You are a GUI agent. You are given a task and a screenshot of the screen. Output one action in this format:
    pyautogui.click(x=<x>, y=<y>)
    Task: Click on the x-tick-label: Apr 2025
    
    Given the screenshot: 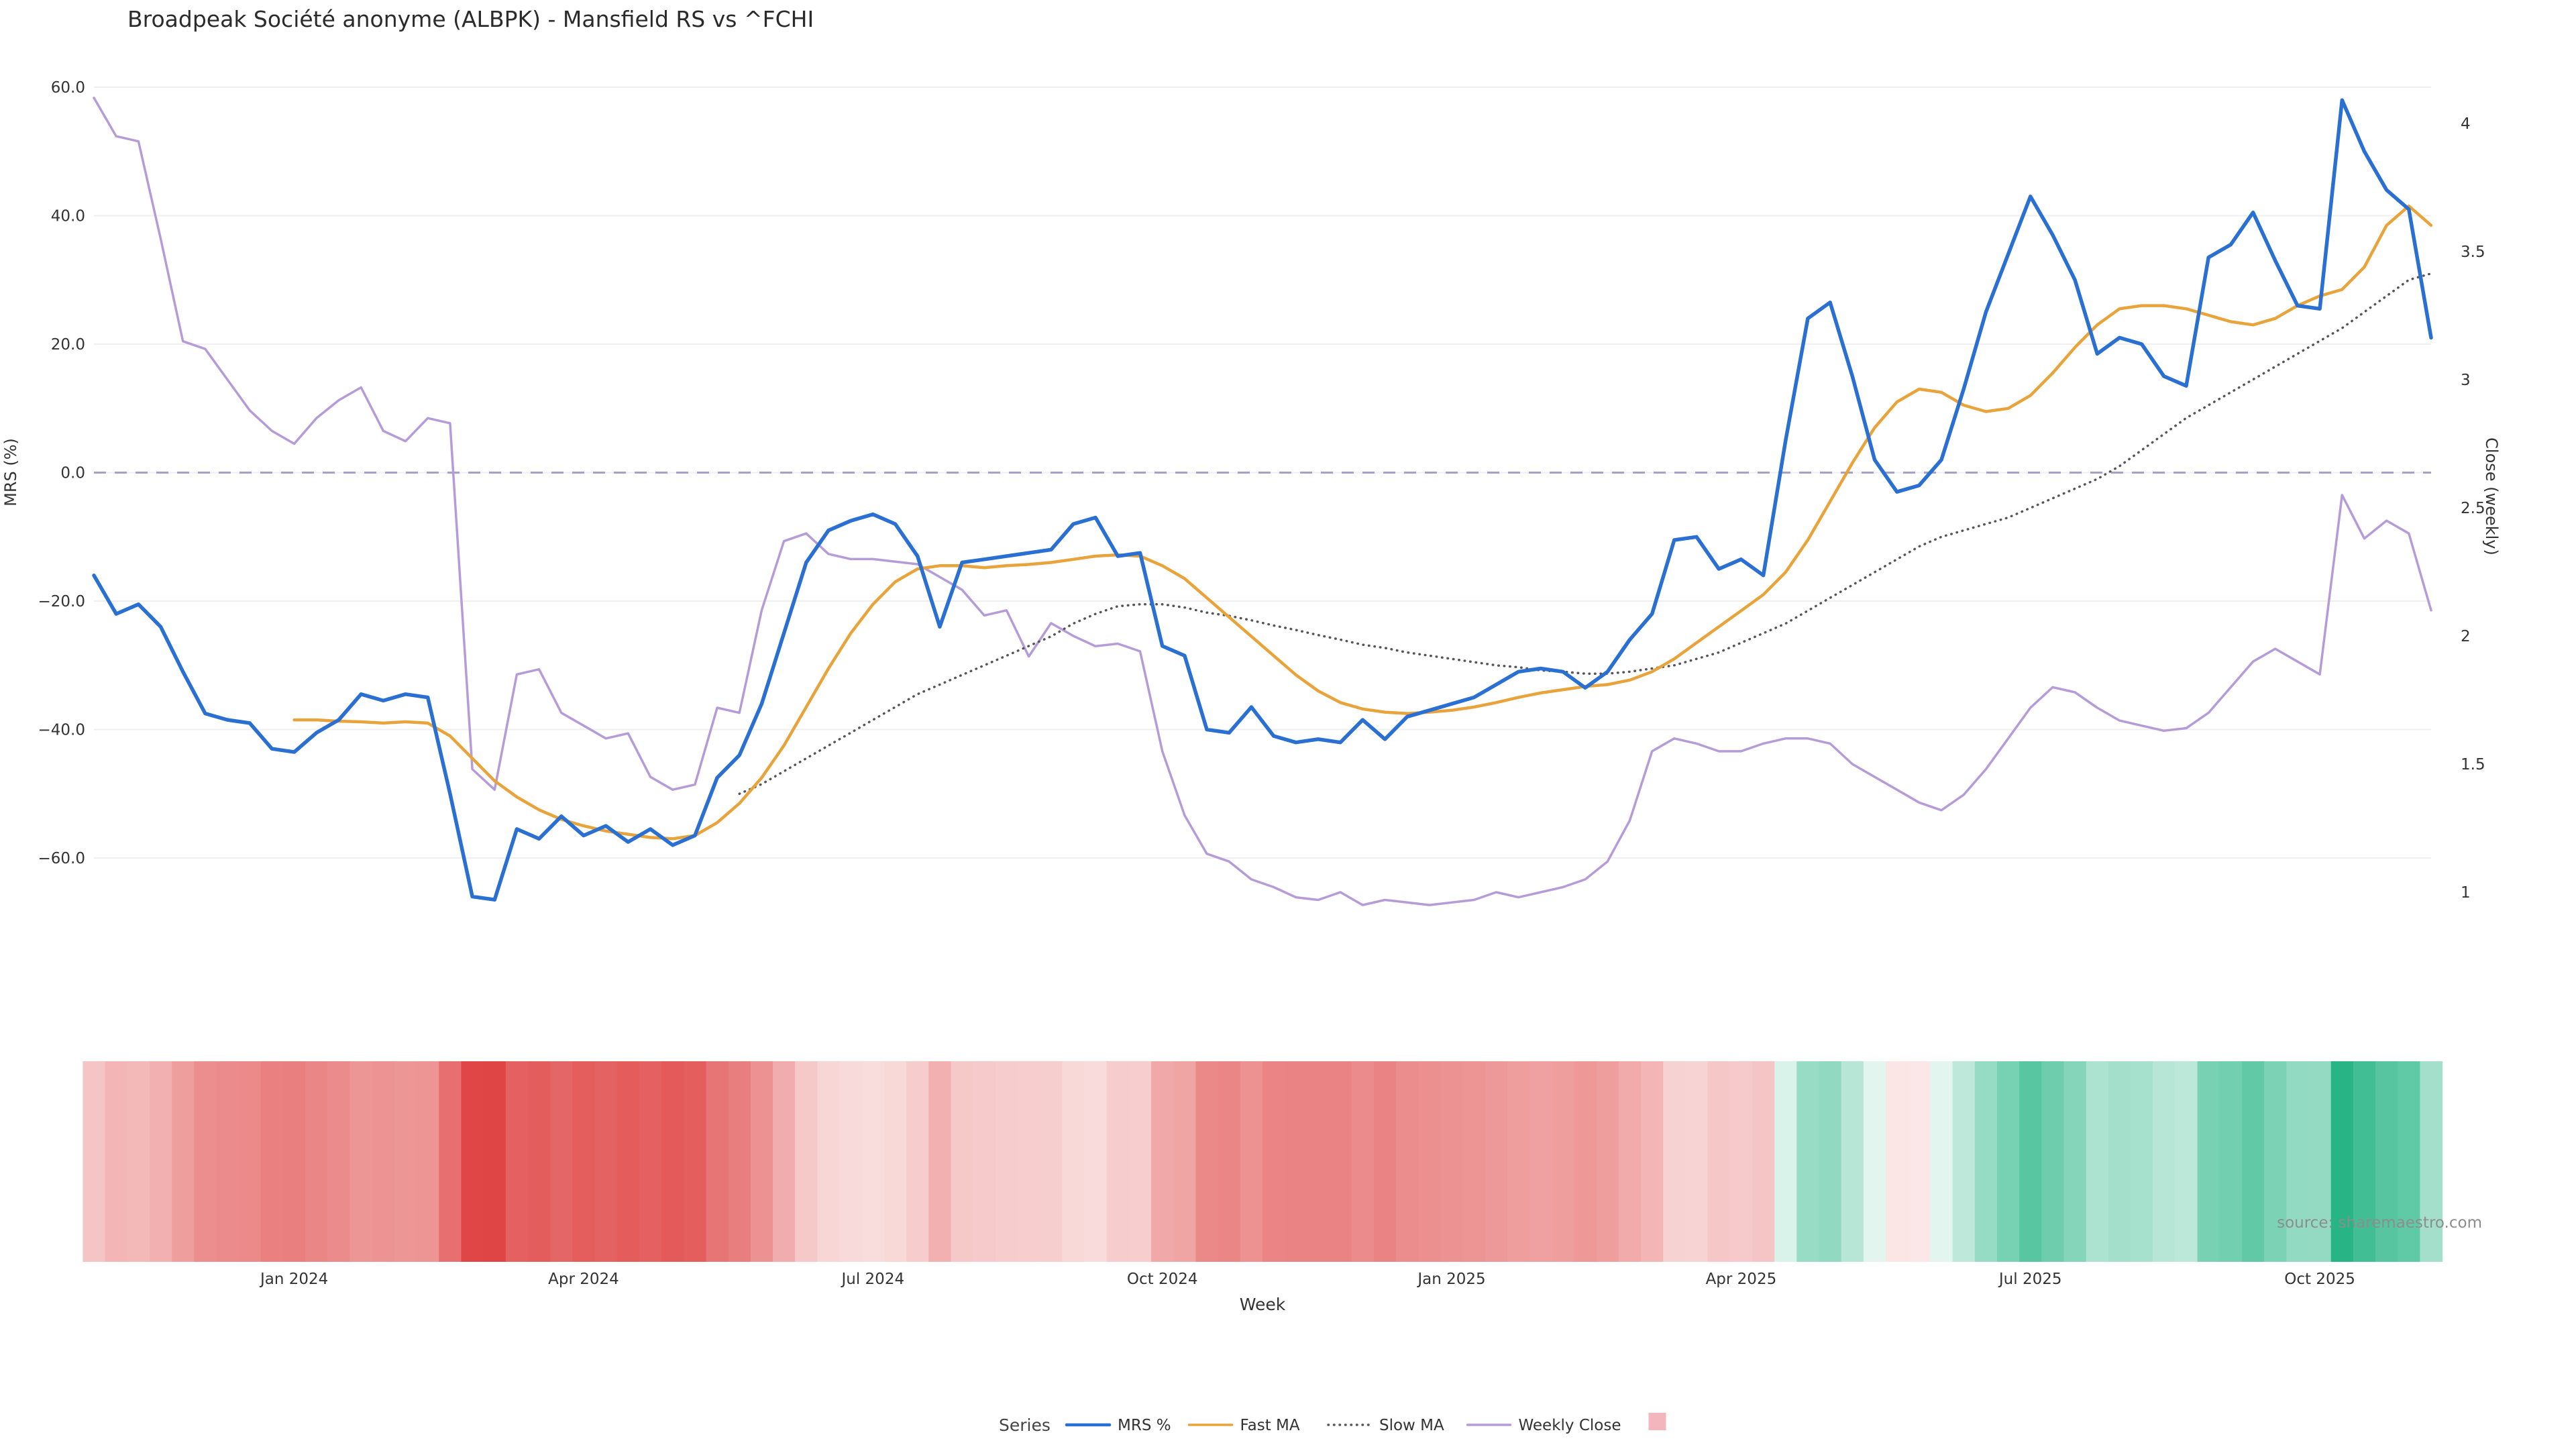 What is the action you would take?
    pyautogui.click(x=1741, y=1279)
    